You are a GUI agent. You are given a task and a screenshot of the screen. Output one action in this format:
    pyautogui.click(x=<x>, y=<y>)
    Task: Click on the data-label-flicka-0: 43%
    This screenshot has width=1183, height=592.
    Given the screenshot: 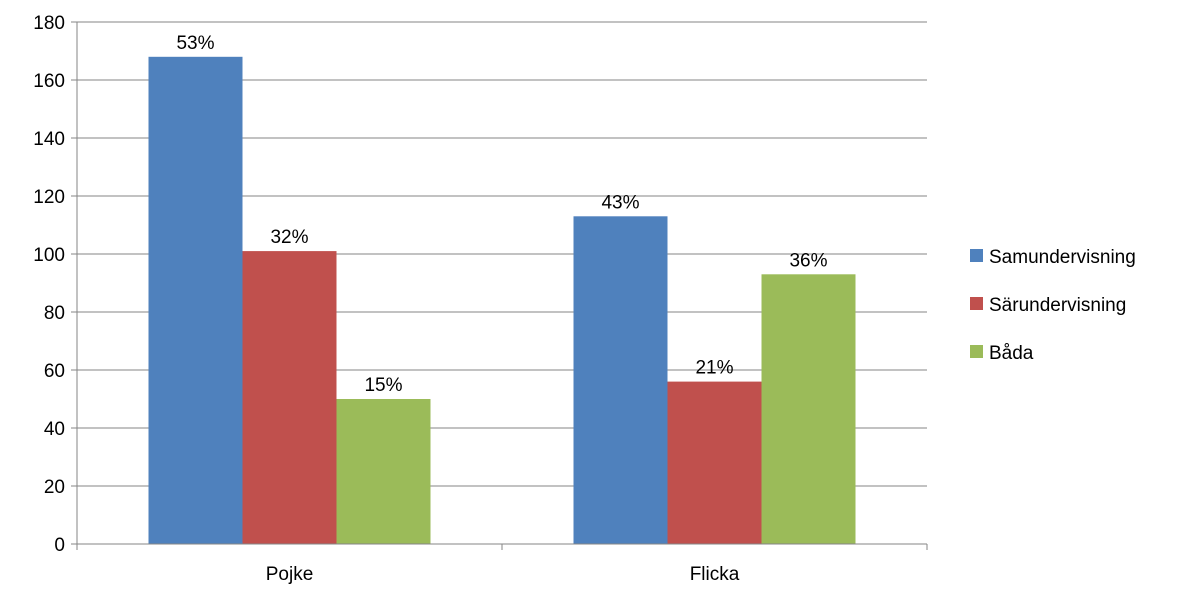 What is the action you would take?
    pyautogui.click(x=620, y=202)
    